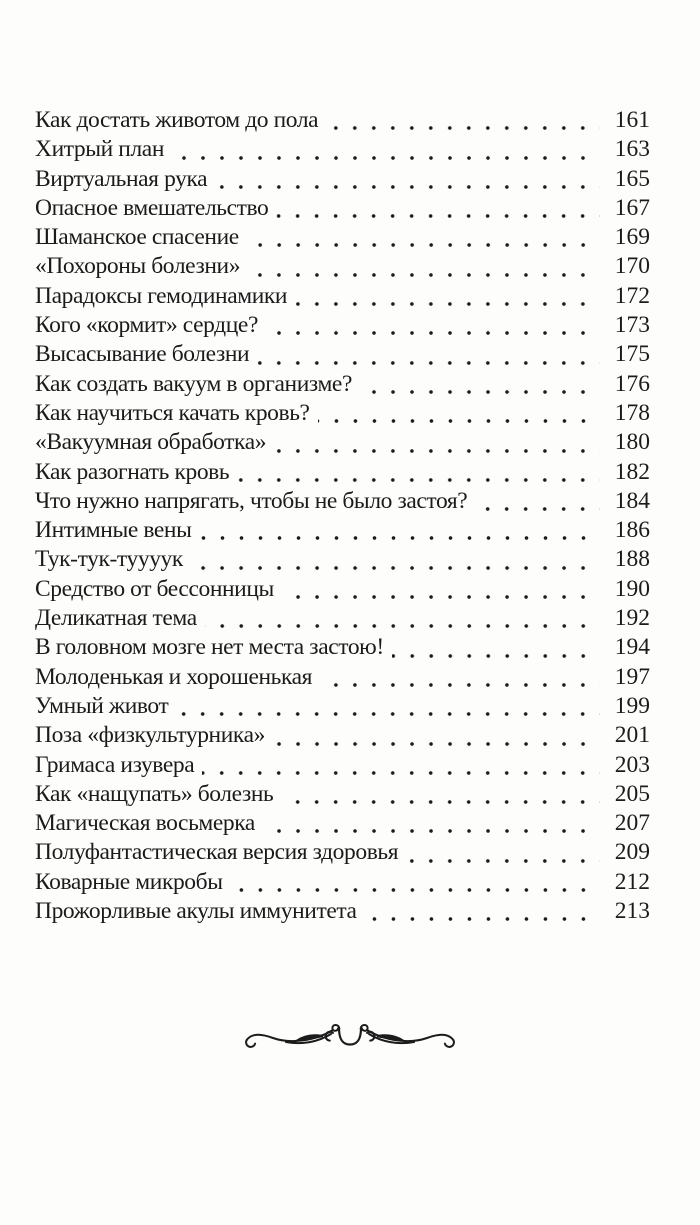  I want to click on toc-entry: «Похороны болезни» 170, so click(342, 267).